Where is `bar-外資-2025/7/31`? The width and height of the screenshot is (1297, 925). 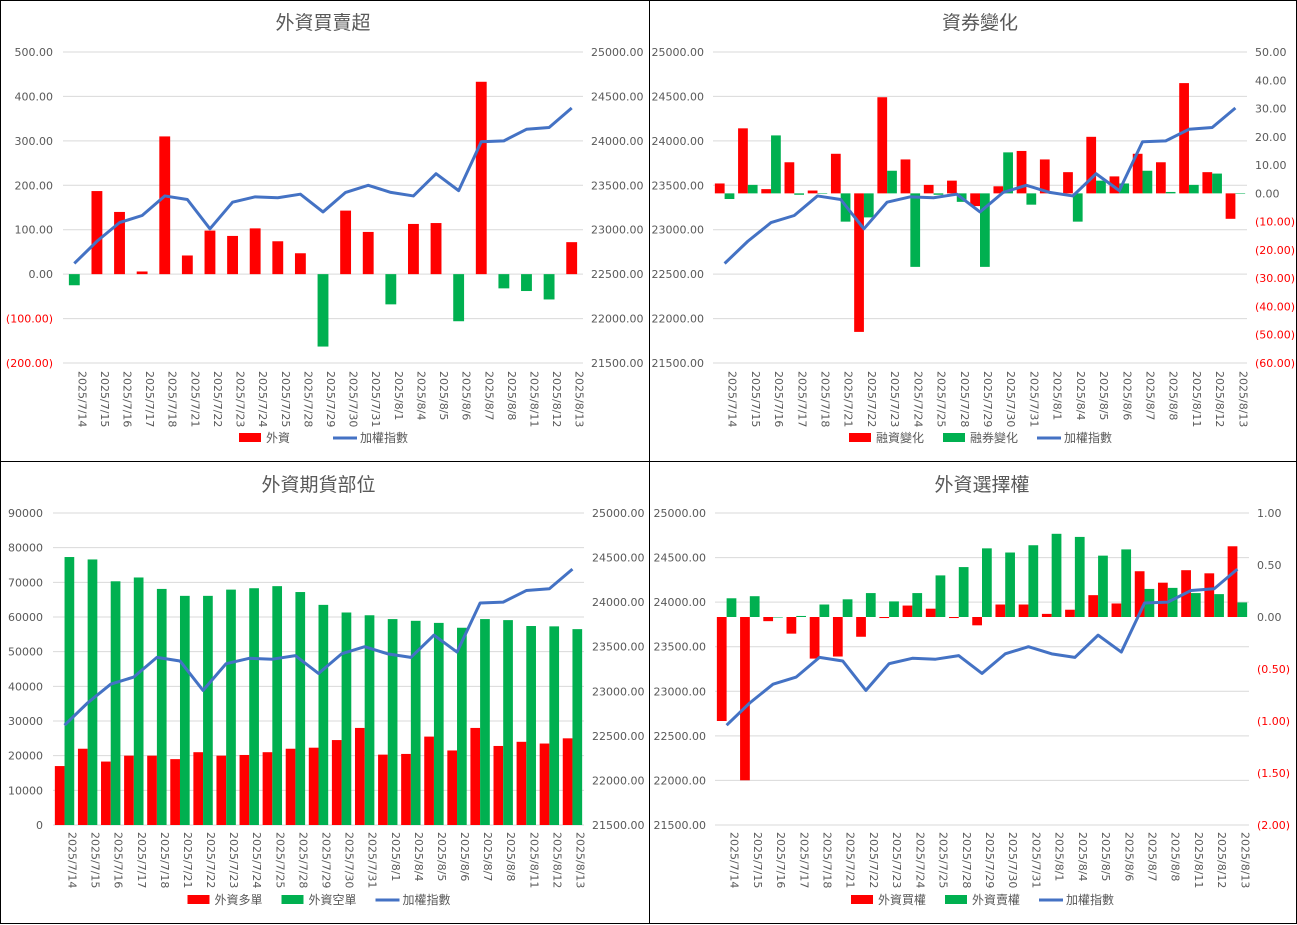 bar-外資-2025/7/31 is located at coordinates (368, 253).